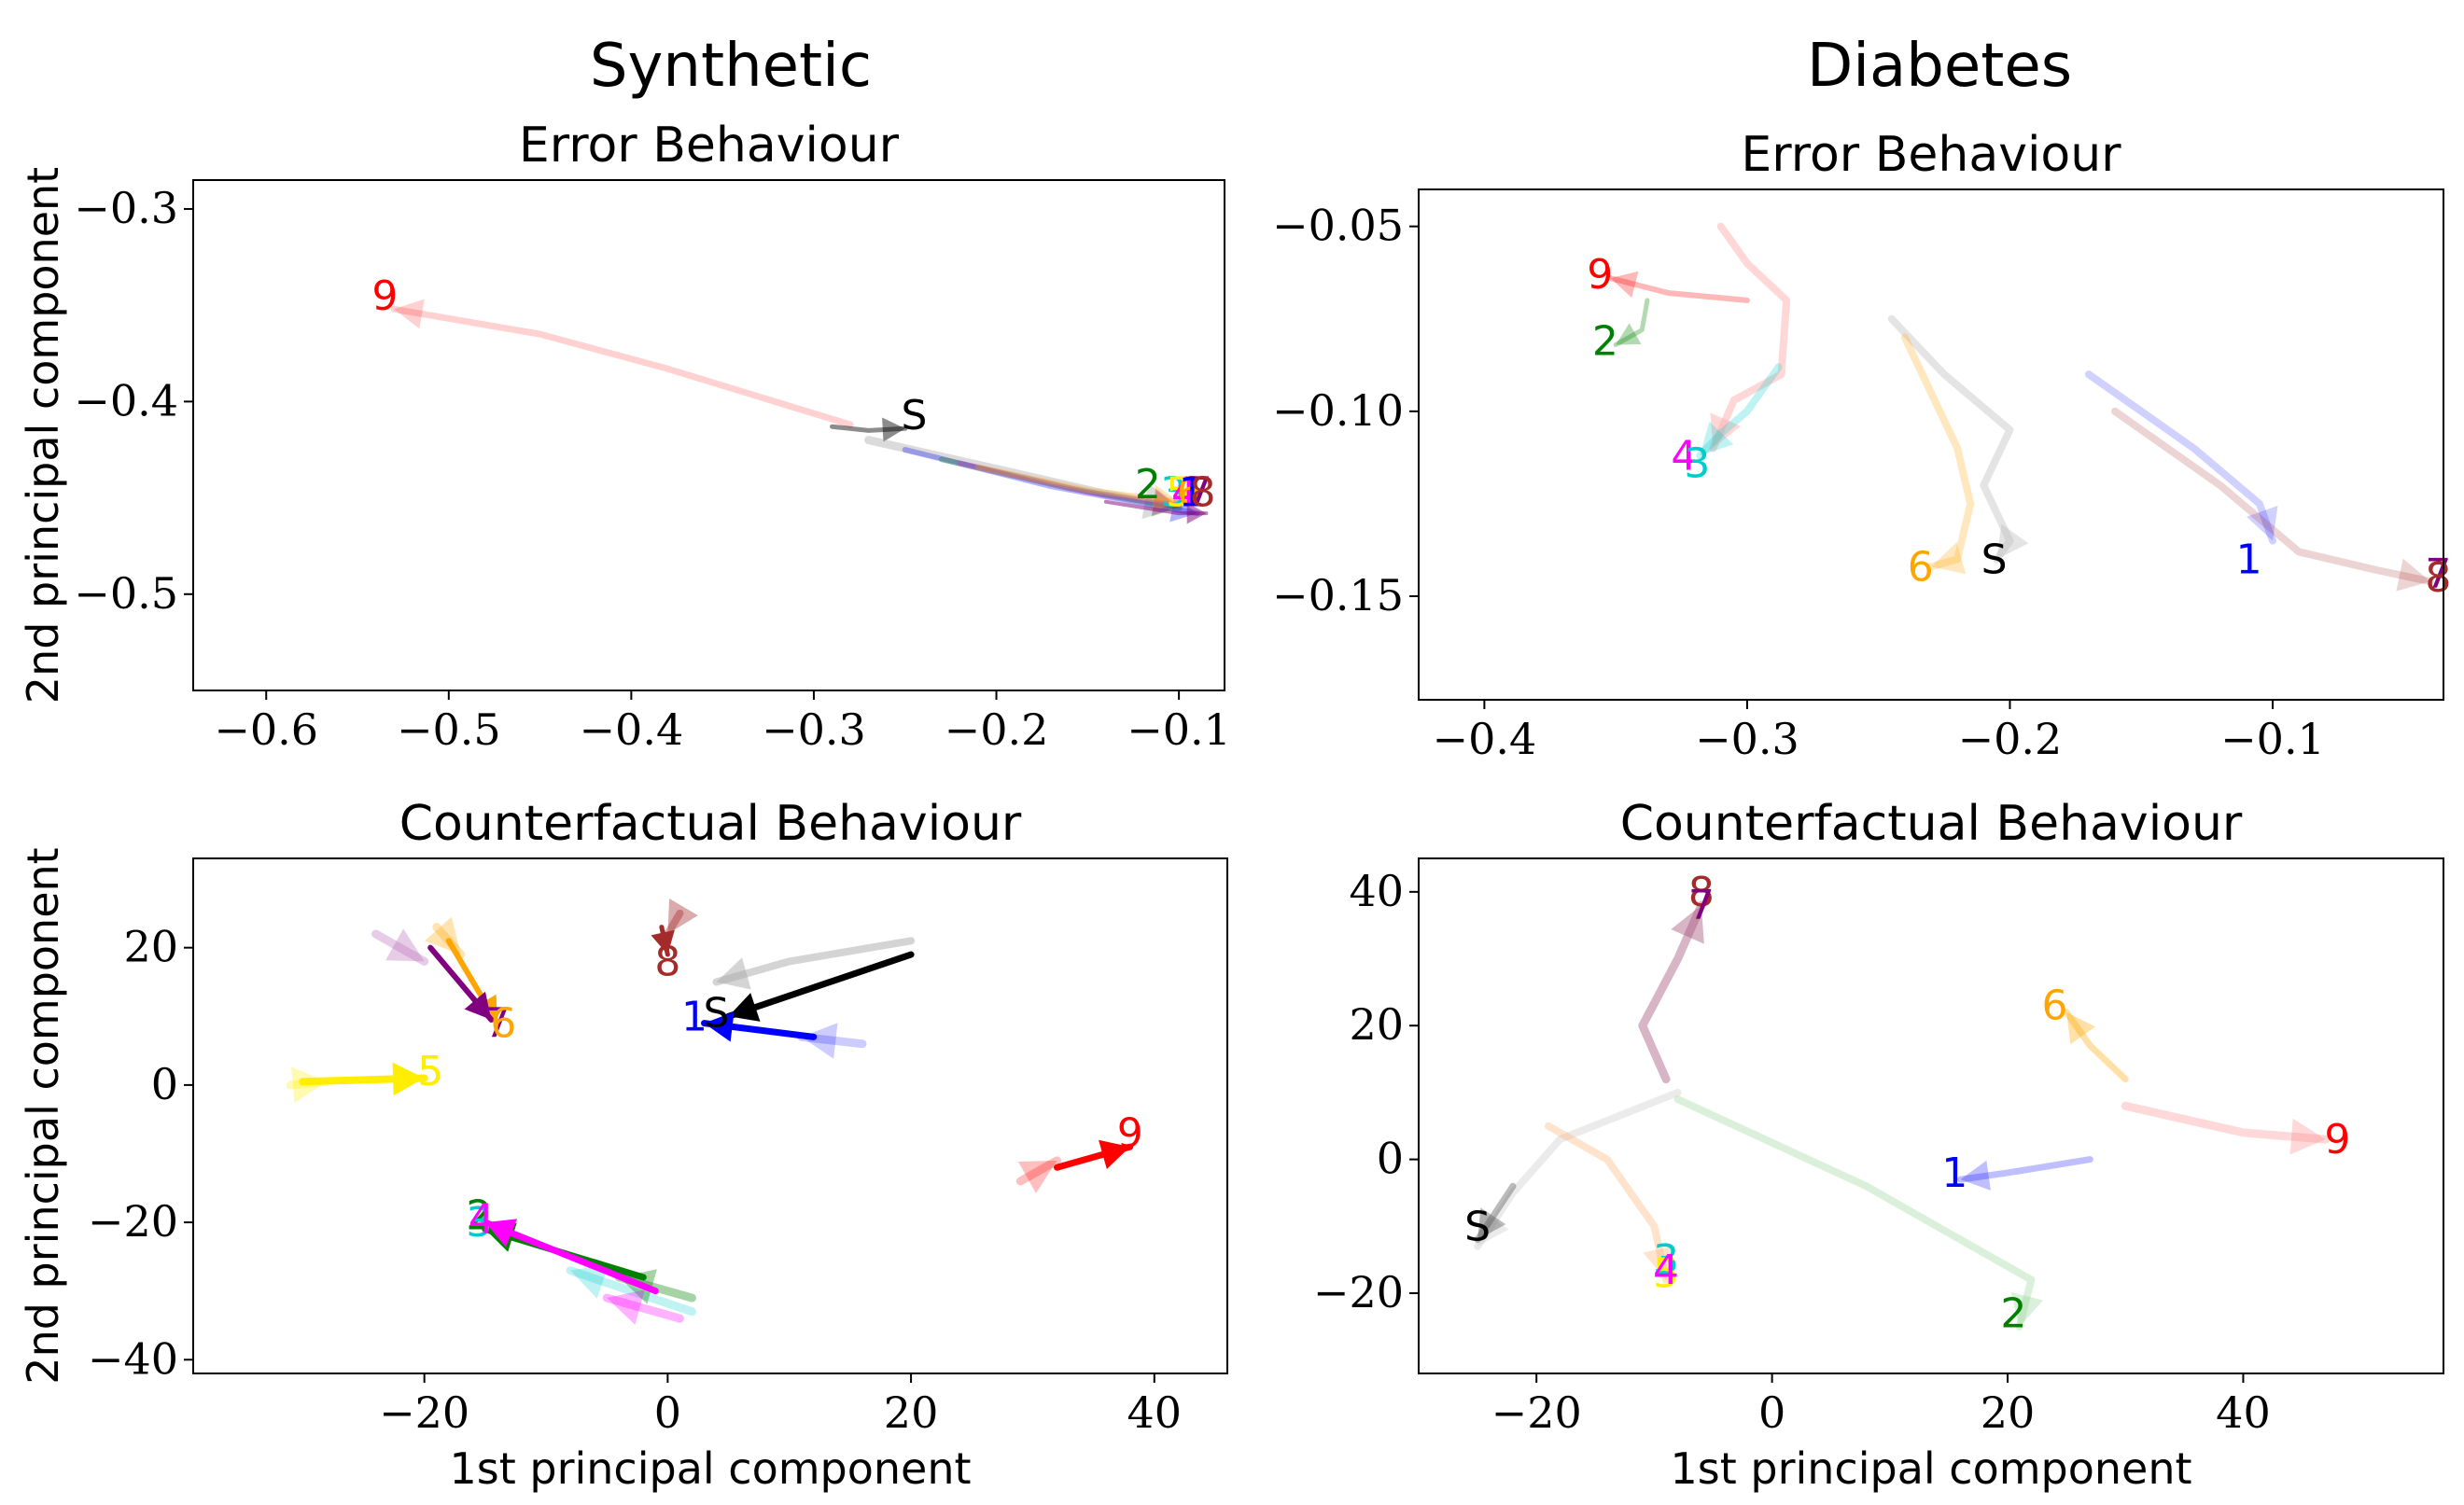 The width and height of the screenshot is (2464, 1505). I want to click on diabetes-counterfactual-xlabel: 1st principal component, so click(1930, 1469).